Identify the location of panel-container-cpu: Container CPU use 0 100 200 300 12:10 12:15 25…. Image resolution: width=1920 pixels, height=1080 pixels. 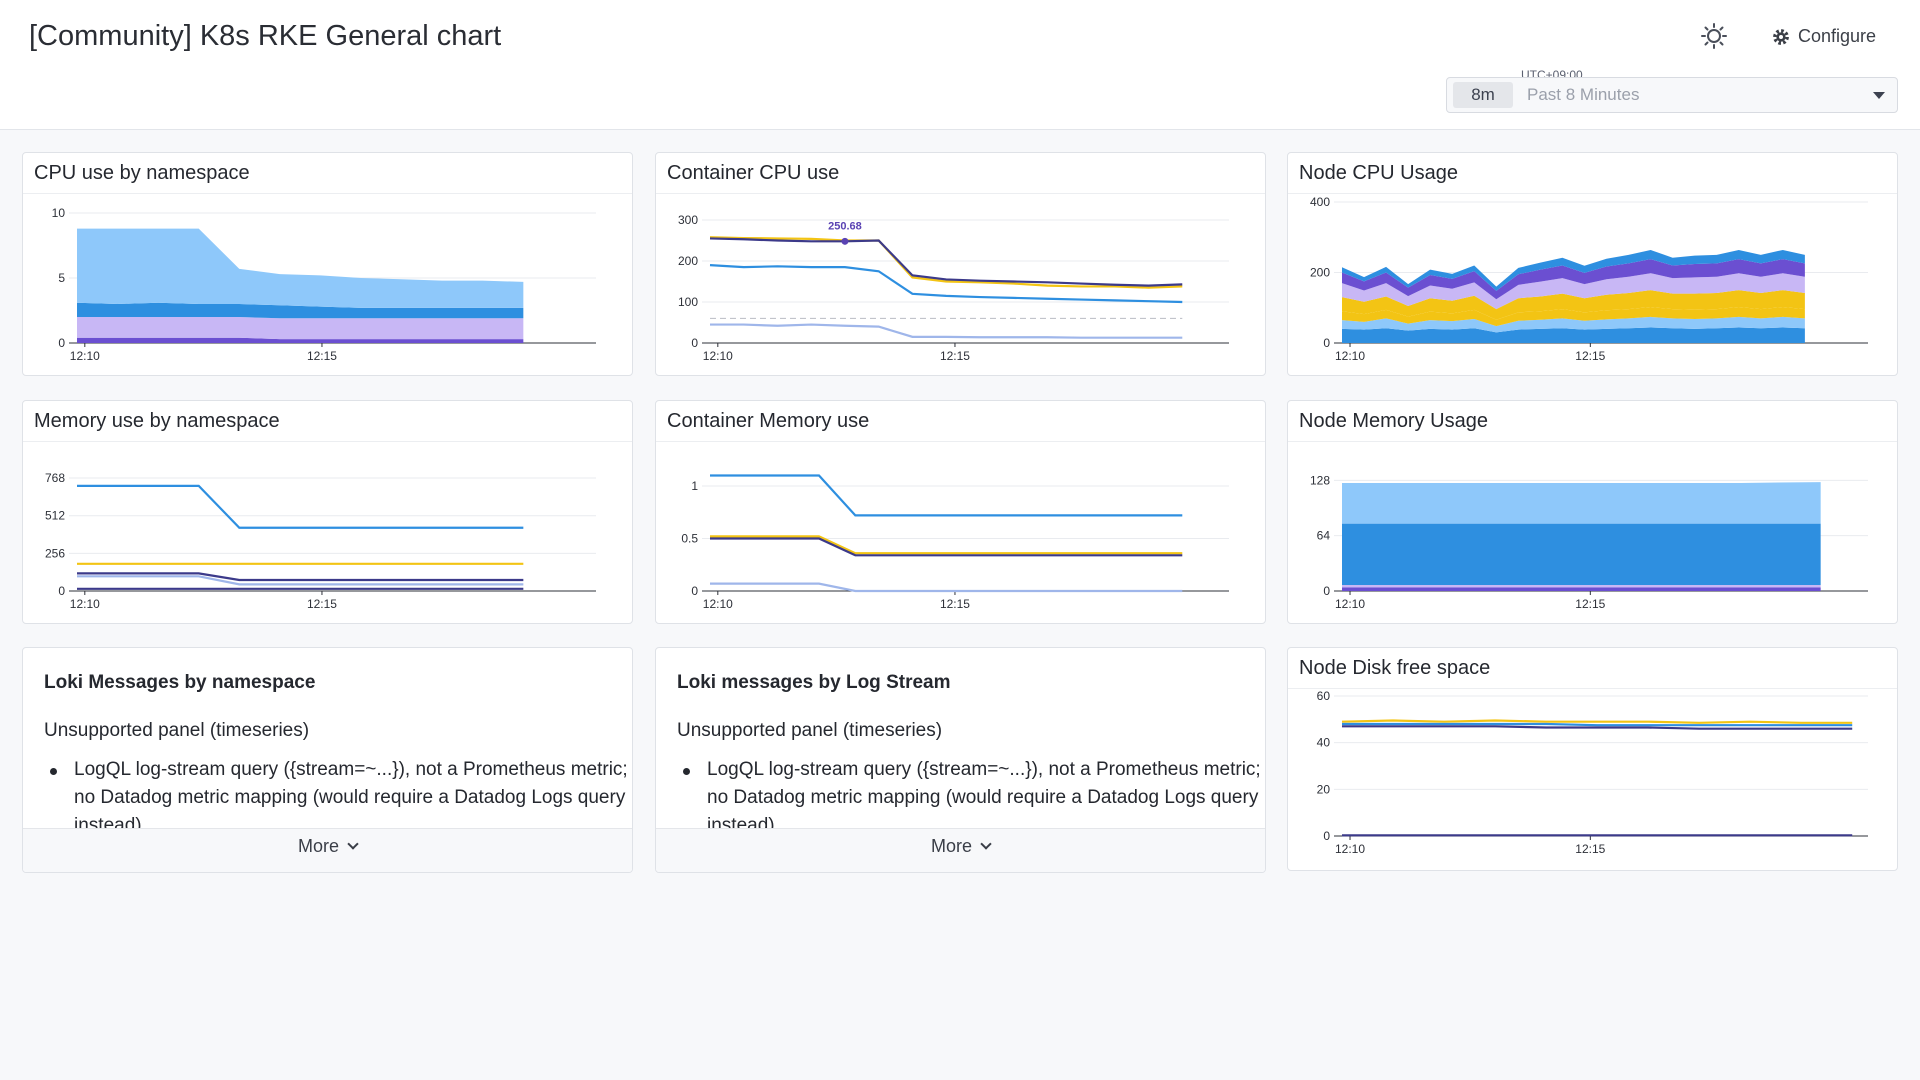
(960, 264).